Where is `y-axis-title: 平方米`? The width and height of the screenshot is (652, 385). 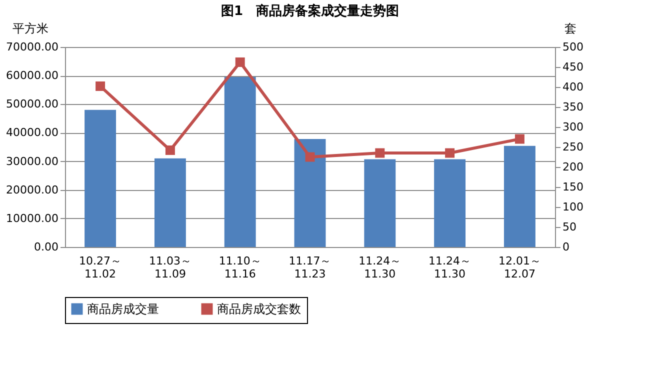
y-axis-title: 平方米 is located at coordinates (30, 29).